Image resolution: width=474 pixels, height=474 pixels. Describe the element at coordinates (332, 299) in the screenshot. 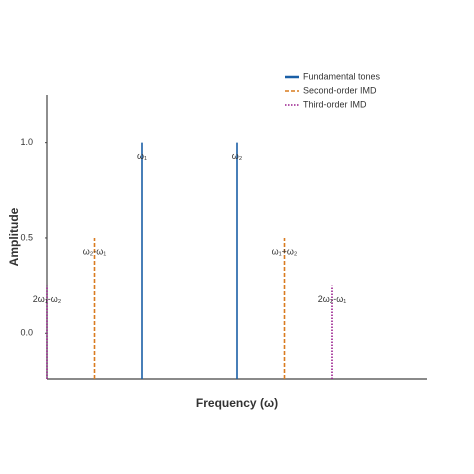

I see `stem-label: 2ω₂-ω₁` at that location.